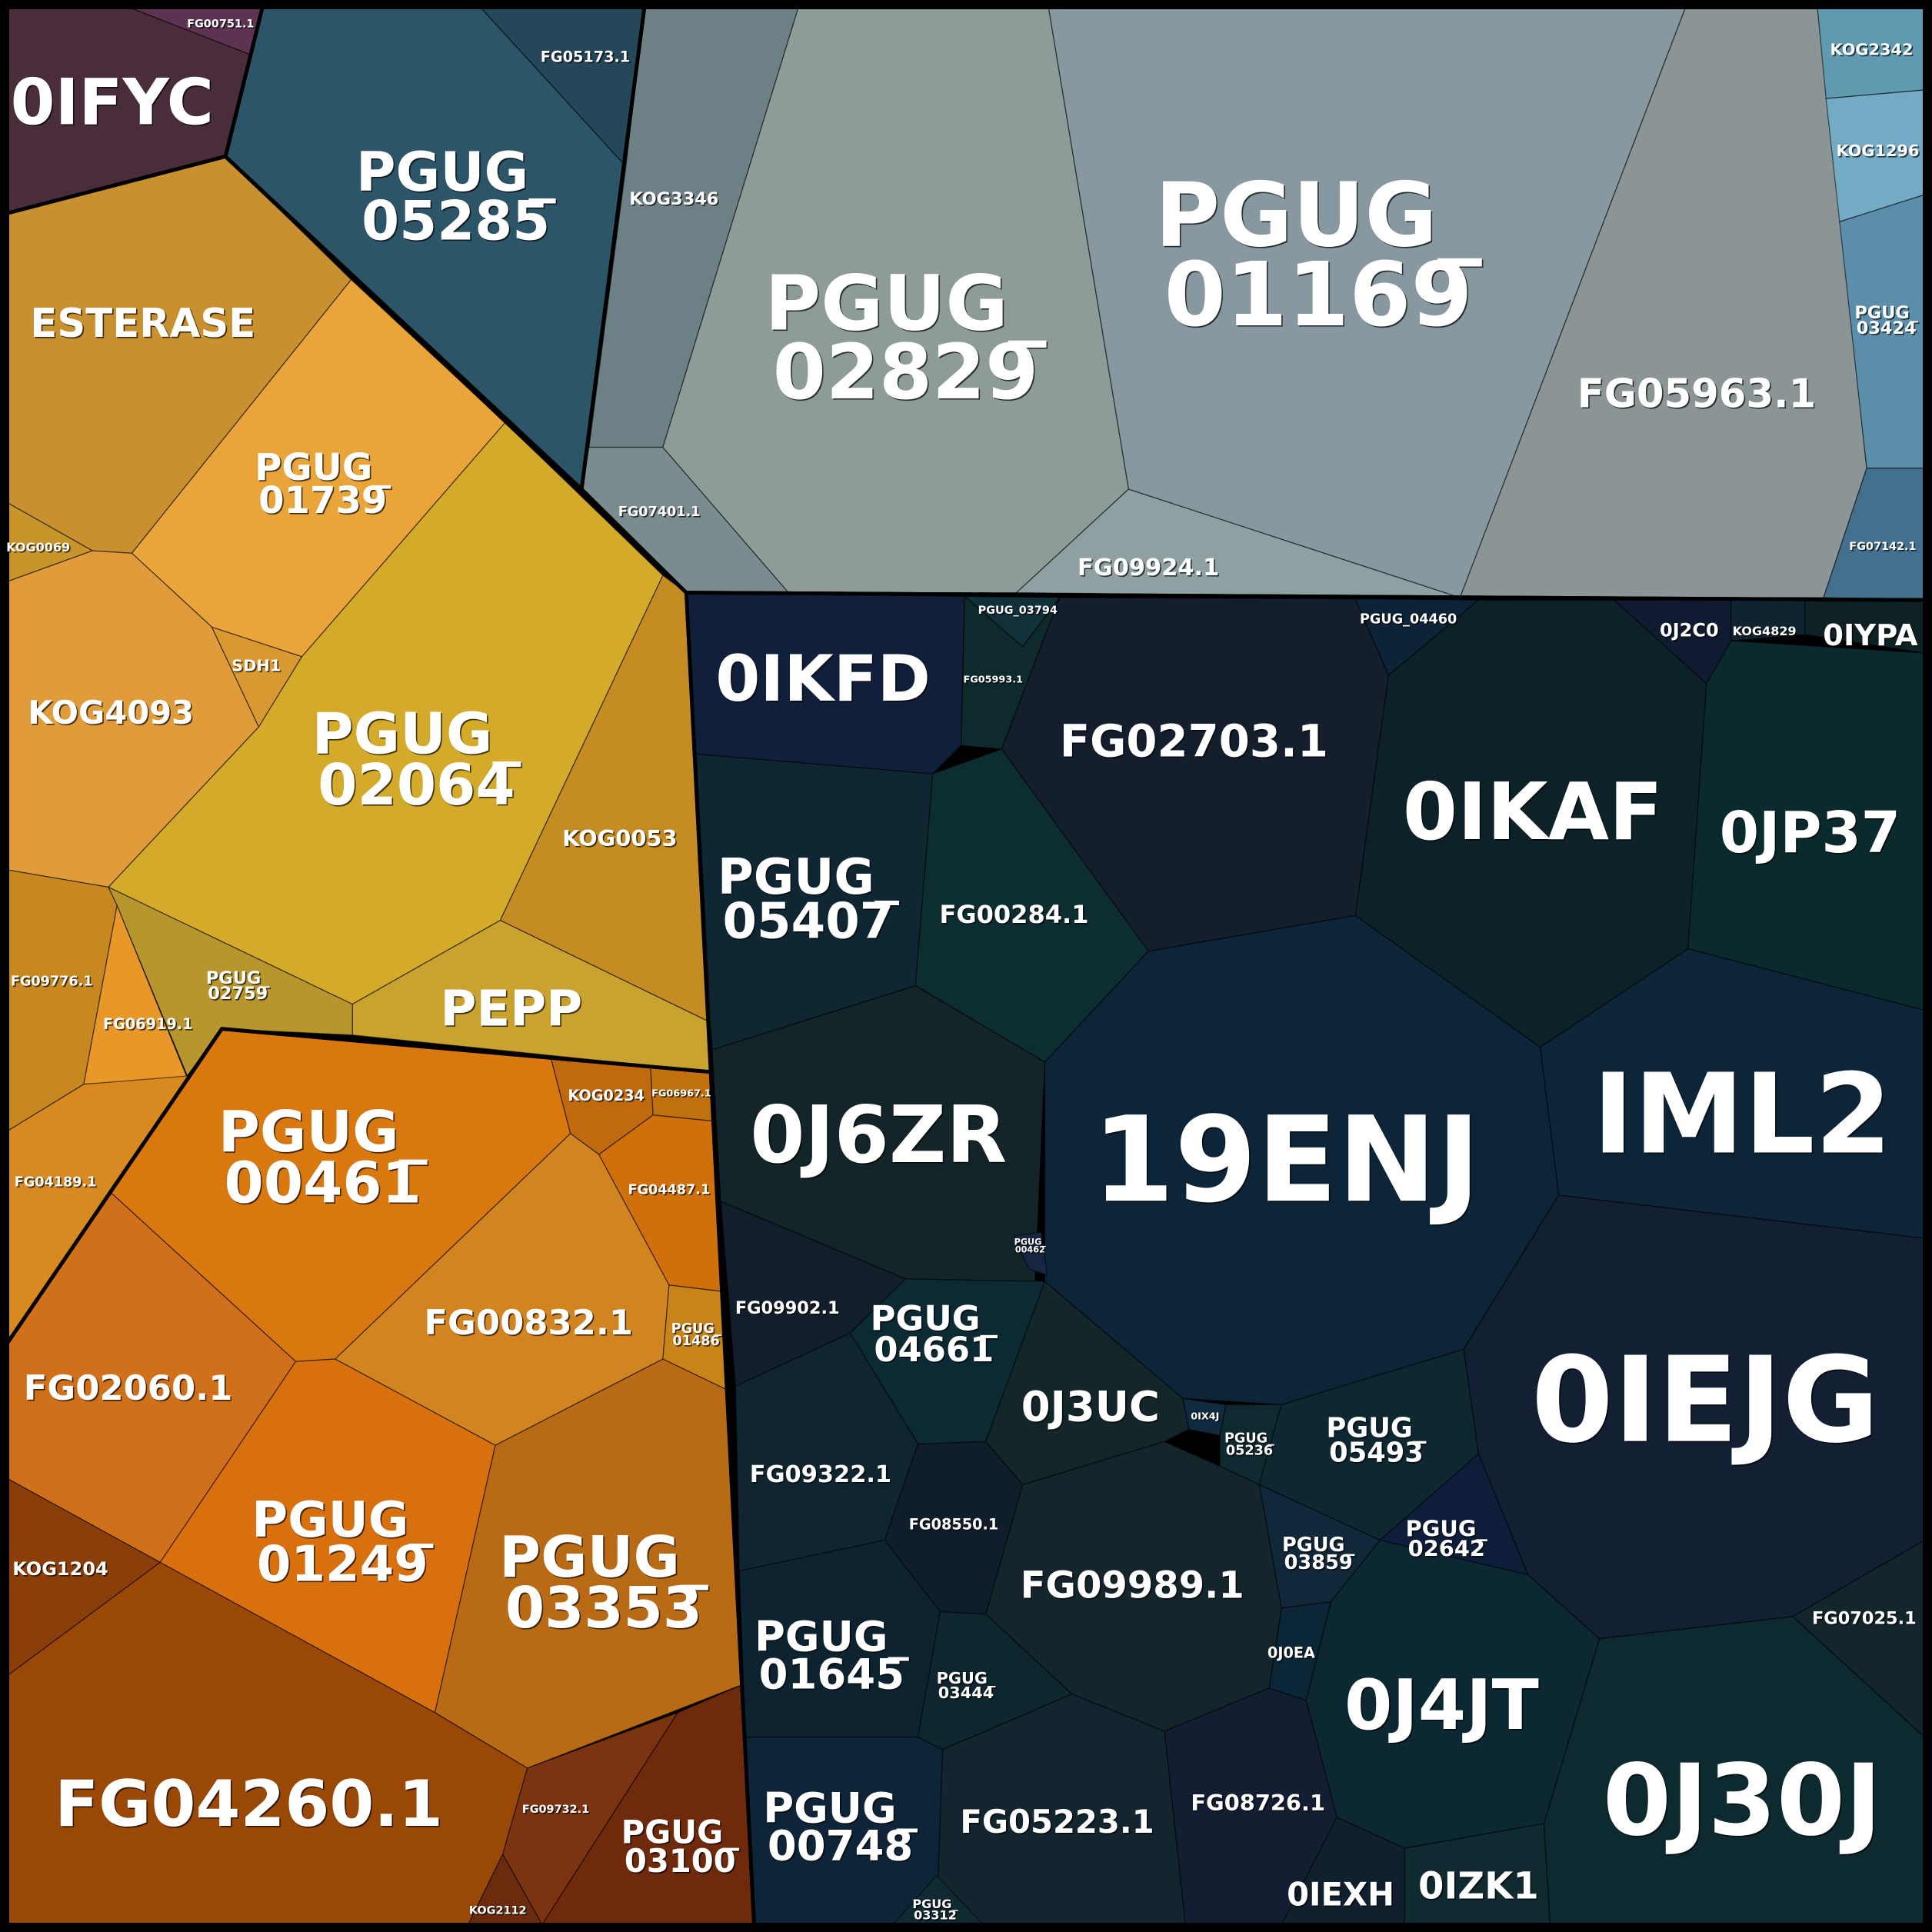 The width and height of the screenshot is (1932, 1932). I want to click on cell-label-pgug-03444: PGUG_ 03444, so click(966, 1685).